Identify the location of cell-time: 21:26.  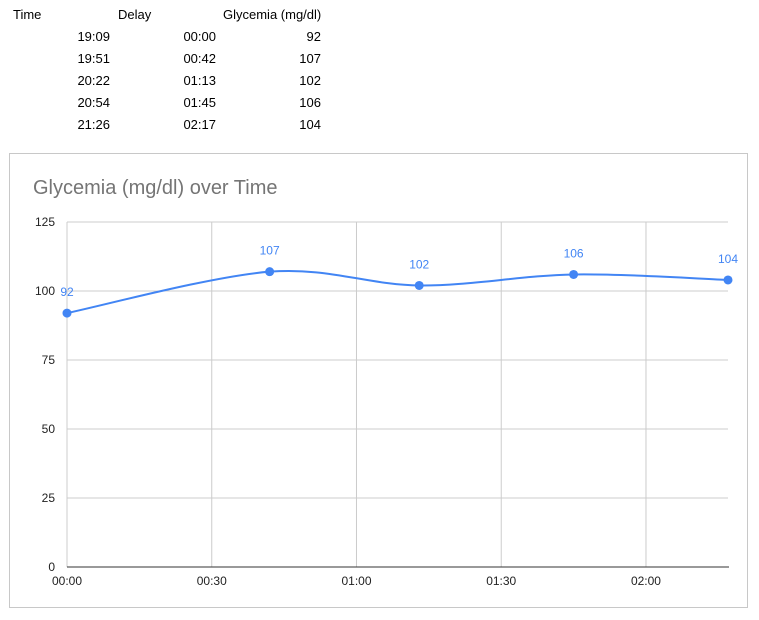
(93, 124).